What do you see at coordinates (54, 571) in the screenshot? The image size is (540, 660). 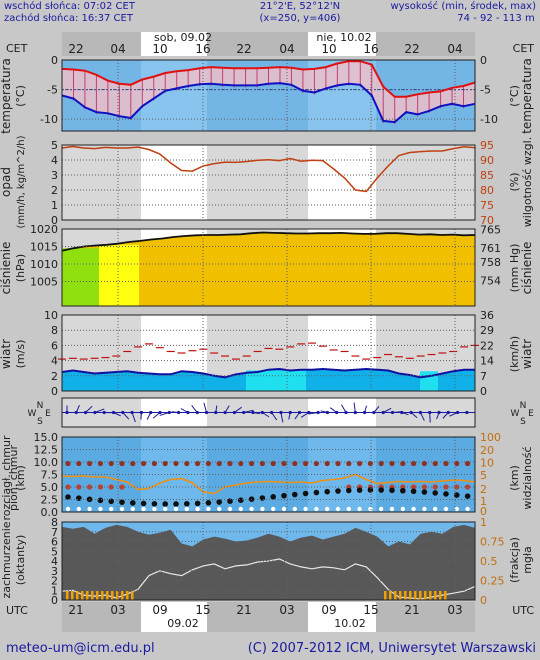 I see `cloud-cover-left-tick: 3` at bounding box center [54, 571].